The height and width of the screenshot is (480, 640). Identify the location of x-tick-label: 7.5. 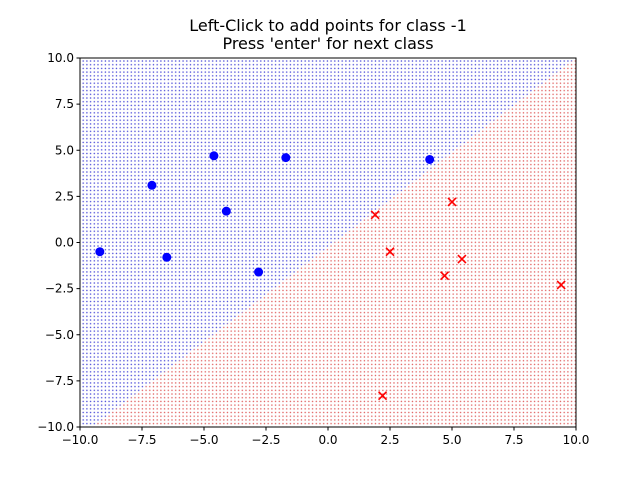
(513, 440).